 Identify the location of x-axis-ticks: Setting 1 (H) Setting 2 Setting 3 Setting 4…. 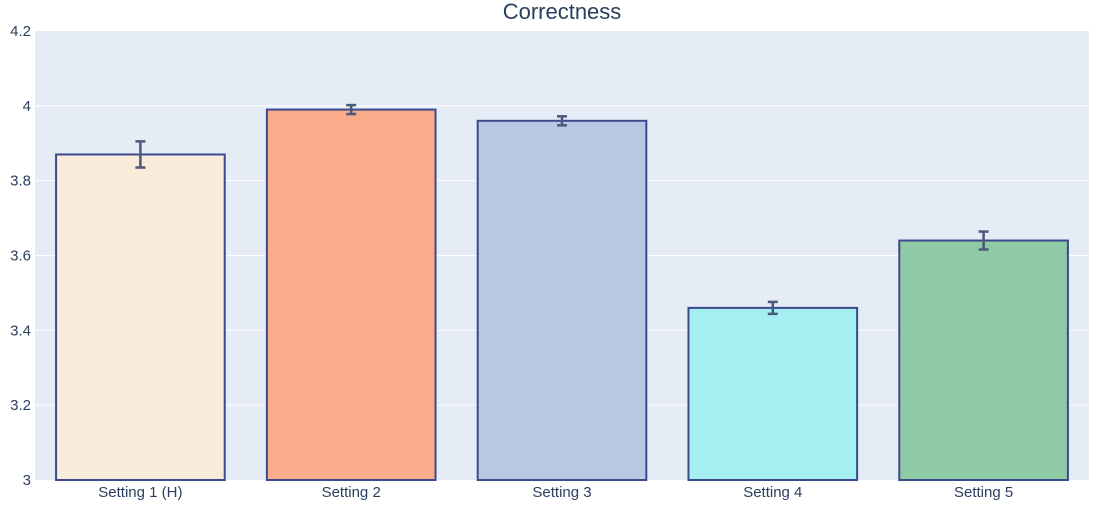
(555, 492).